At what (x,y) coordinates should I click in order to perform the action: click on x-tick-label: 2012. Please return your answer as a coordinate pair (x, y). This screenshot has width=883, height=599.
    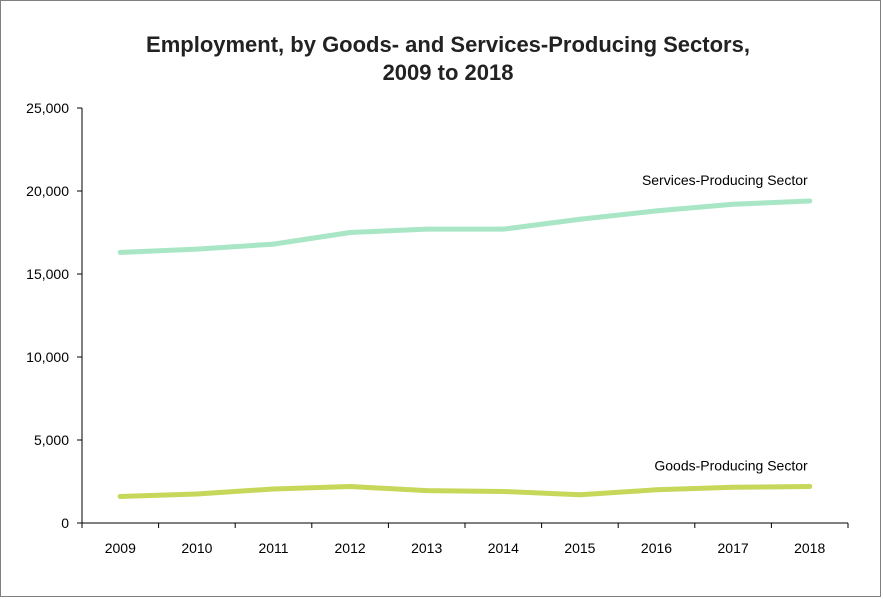
    Looking at the image, I should click on (350, 548).